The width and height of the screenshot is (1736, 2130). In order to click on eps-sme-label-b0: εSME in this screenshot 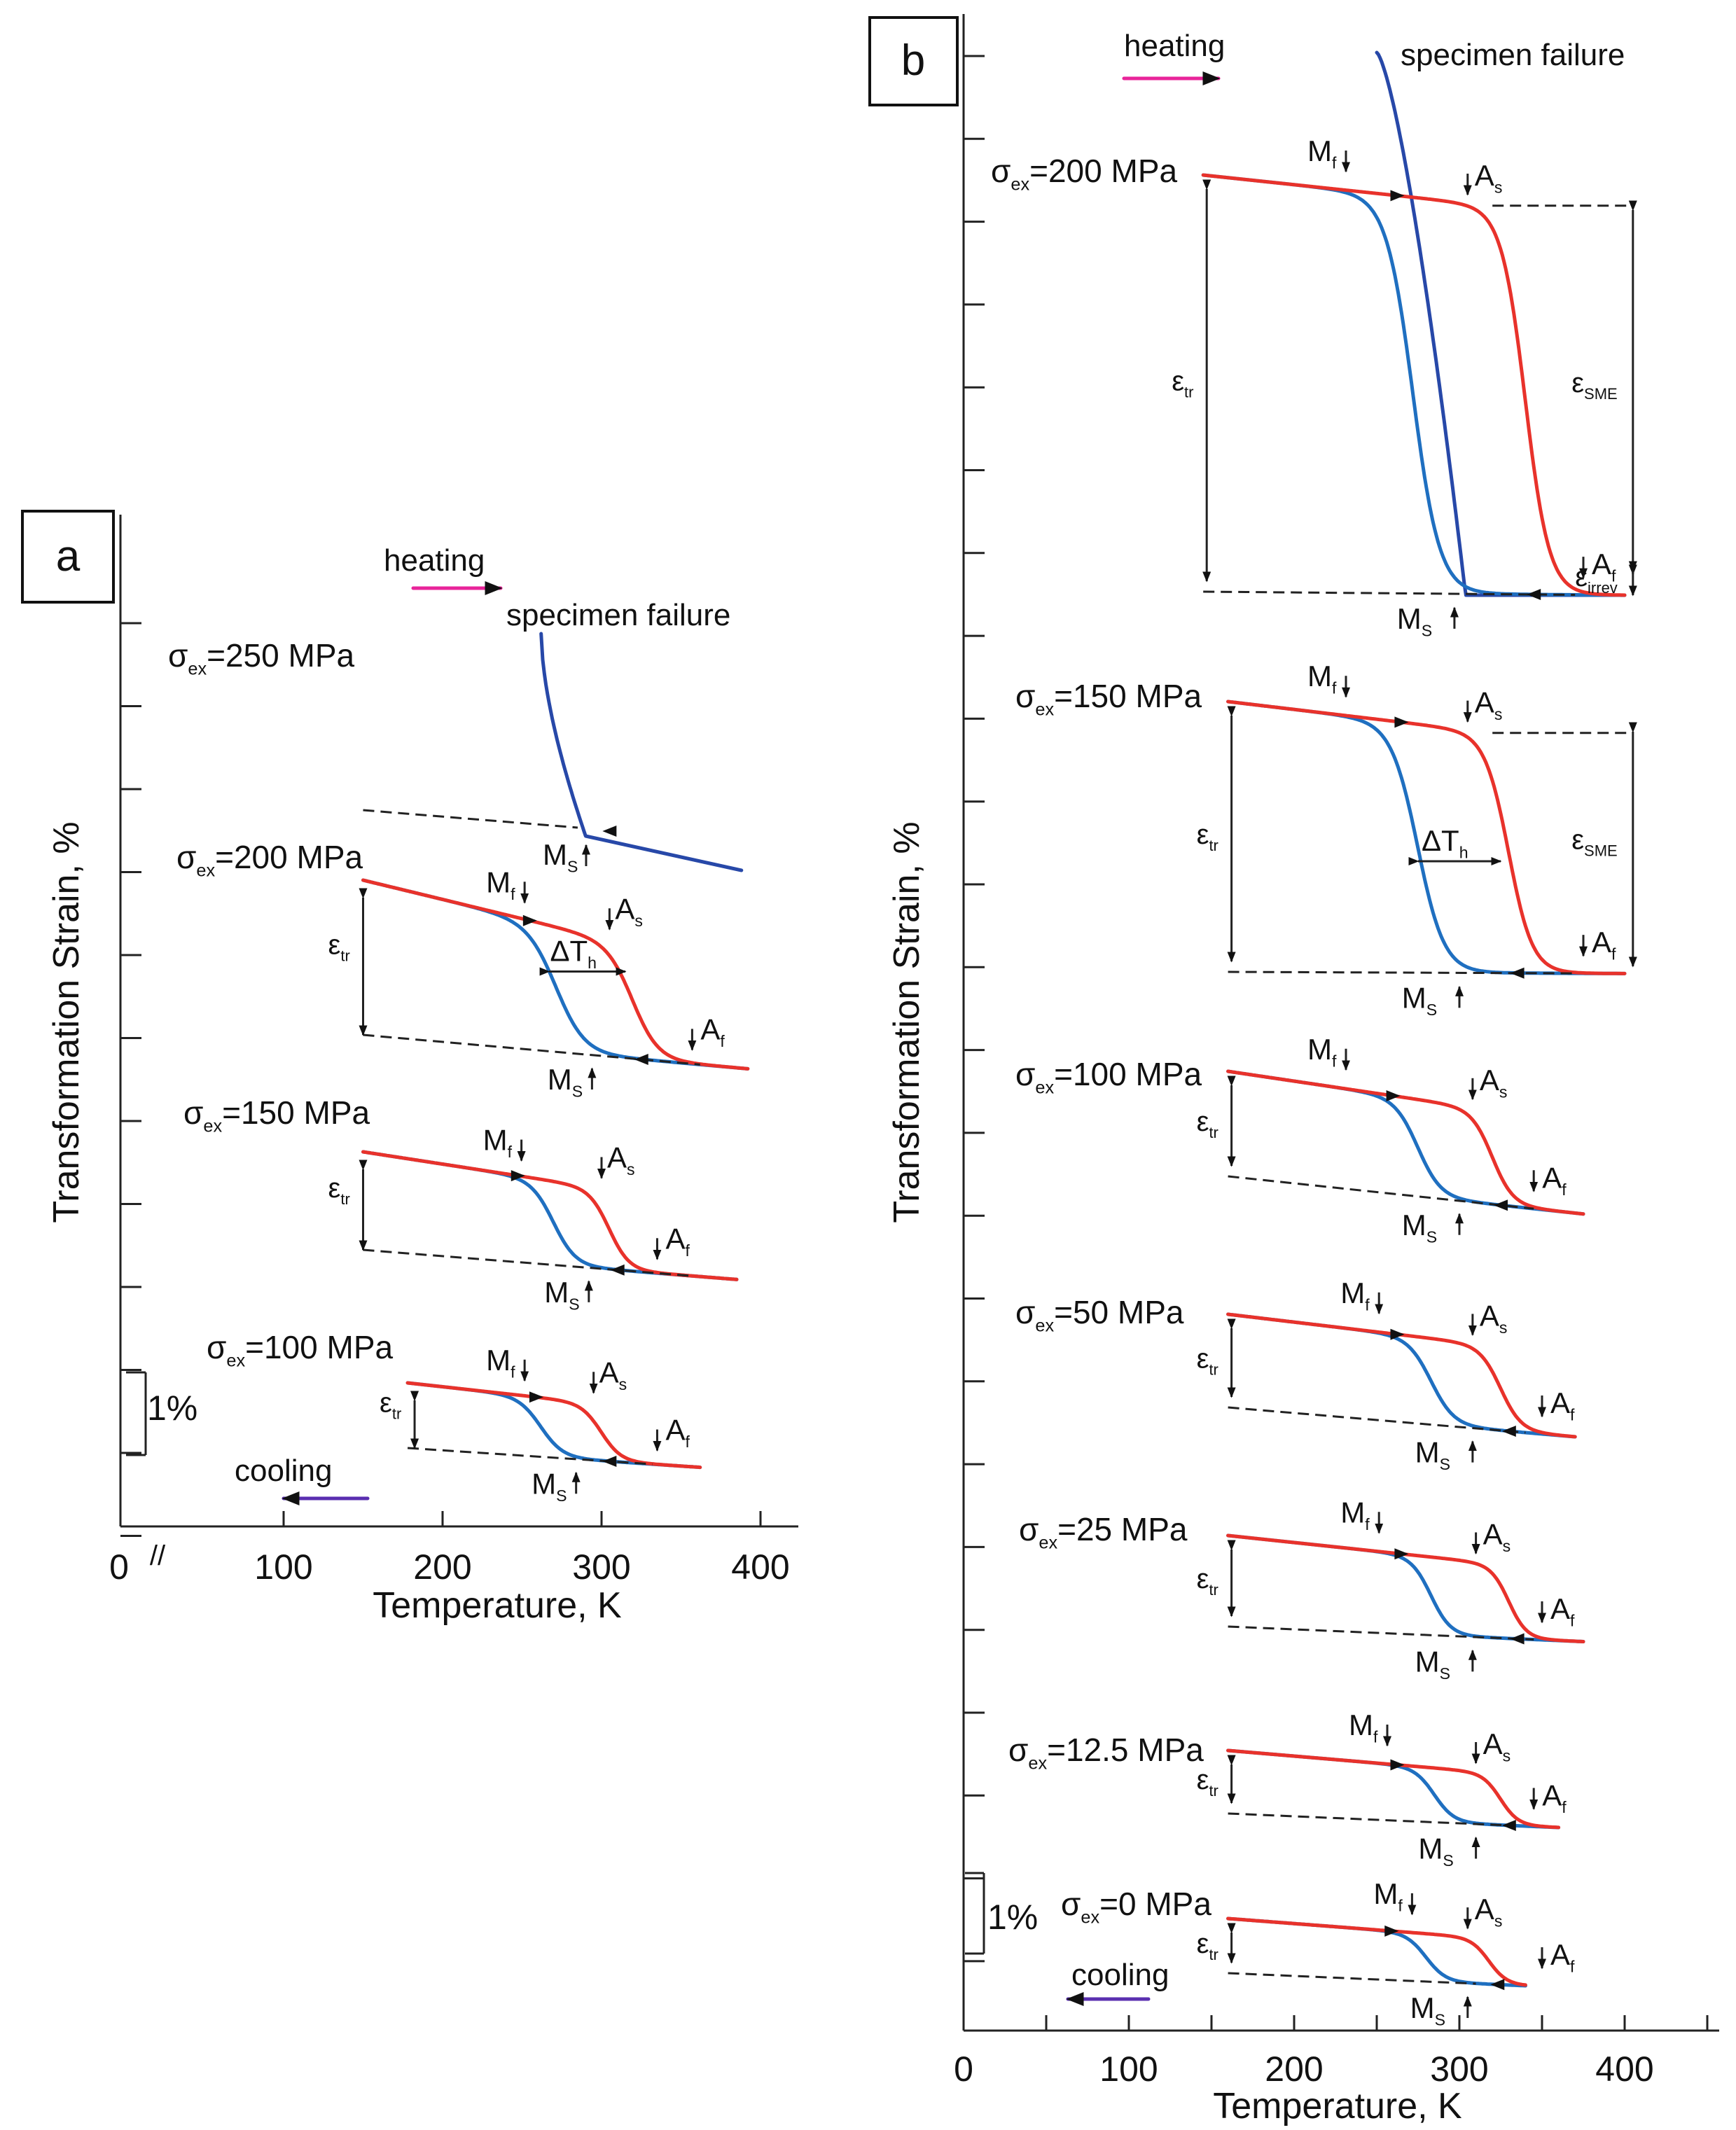, I will do `click(1595, 386)`.